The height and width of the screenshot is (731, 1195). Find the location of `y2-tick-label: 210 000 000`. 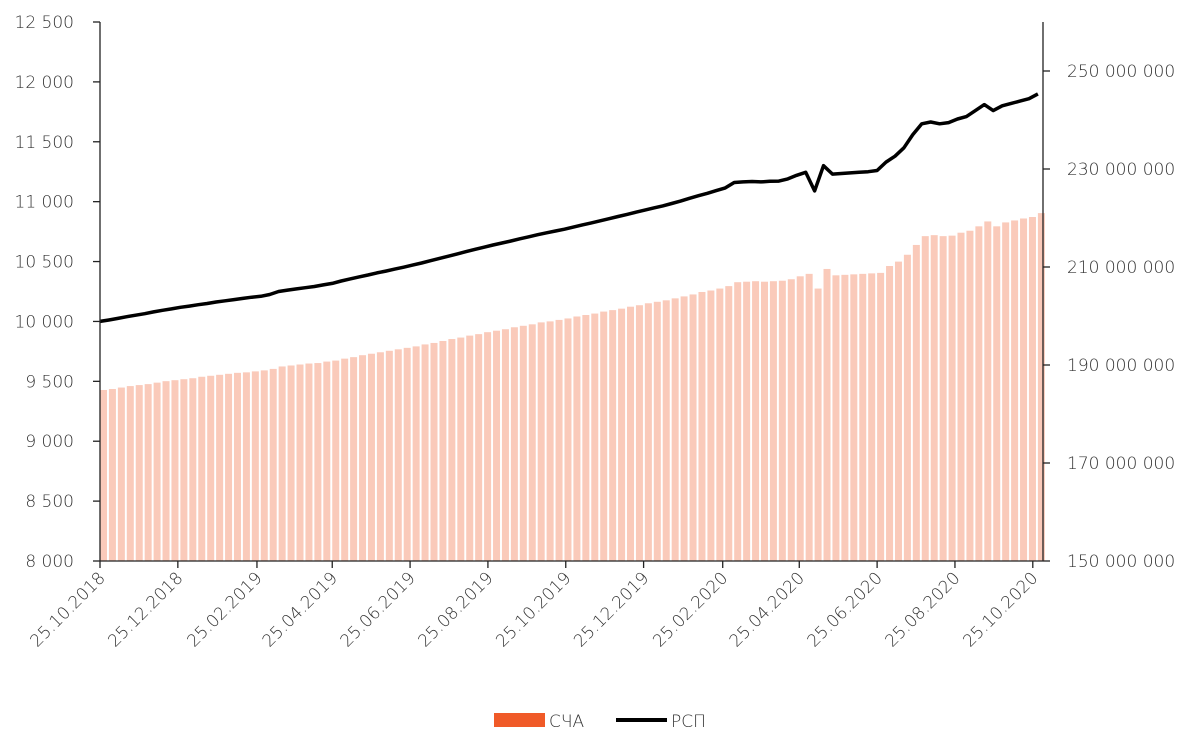

y2-tick-label: 210 000 000 is located at coordinates (1121, 268).